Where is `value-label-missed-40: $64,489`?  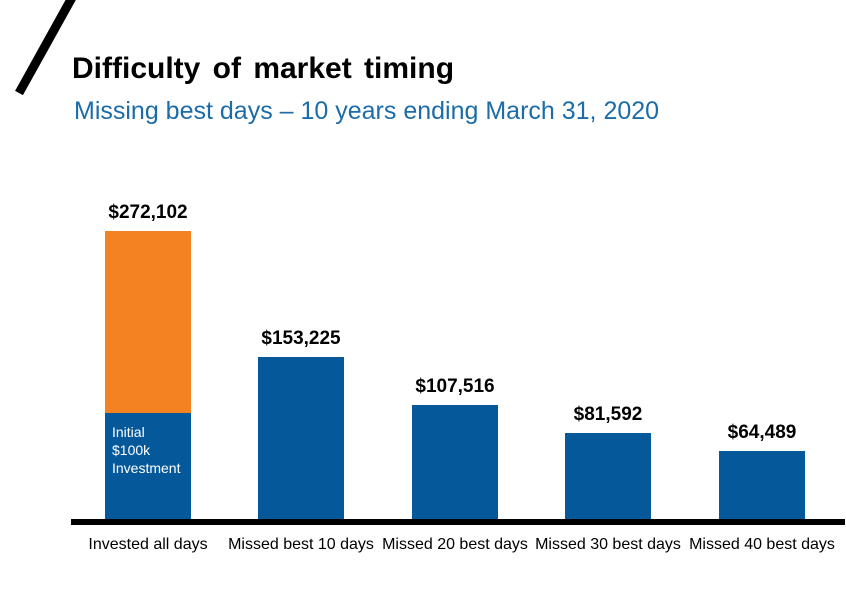
value-label-missed-40: $64,489 is located at coordinates (762, 432).